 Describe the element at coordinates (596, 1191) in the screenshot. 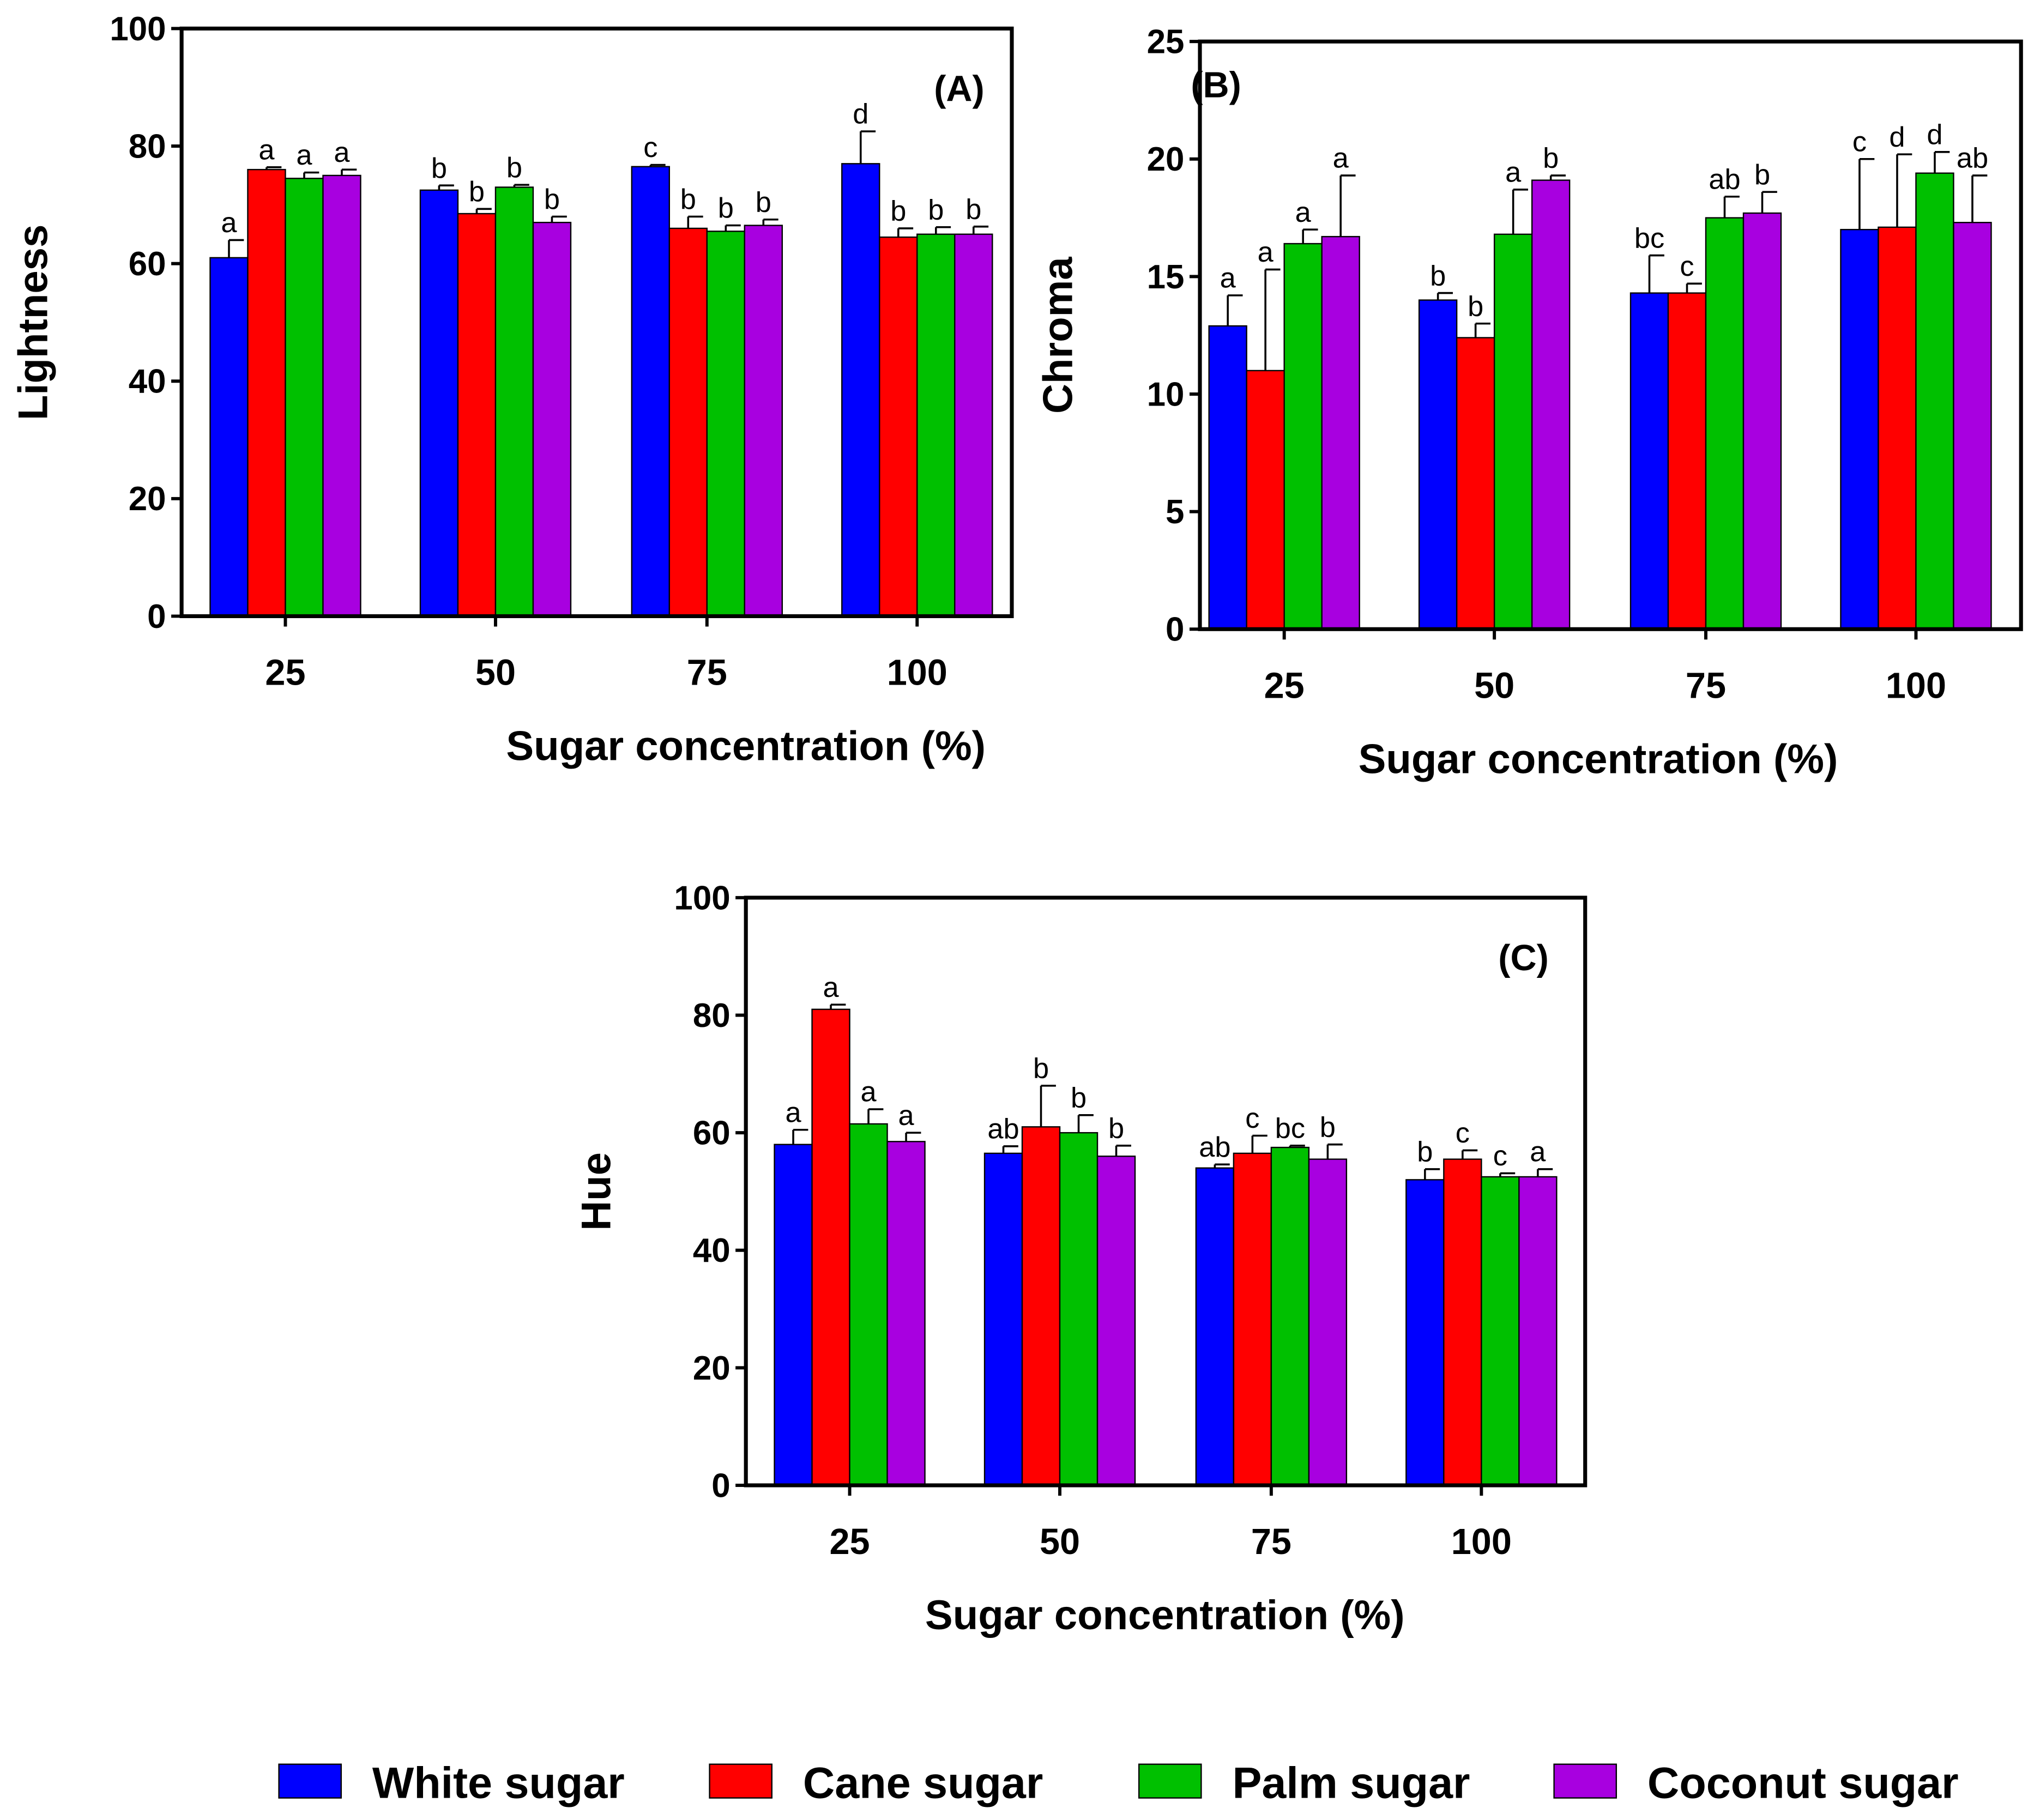

I see `y-axis-label: Hue` at that location.